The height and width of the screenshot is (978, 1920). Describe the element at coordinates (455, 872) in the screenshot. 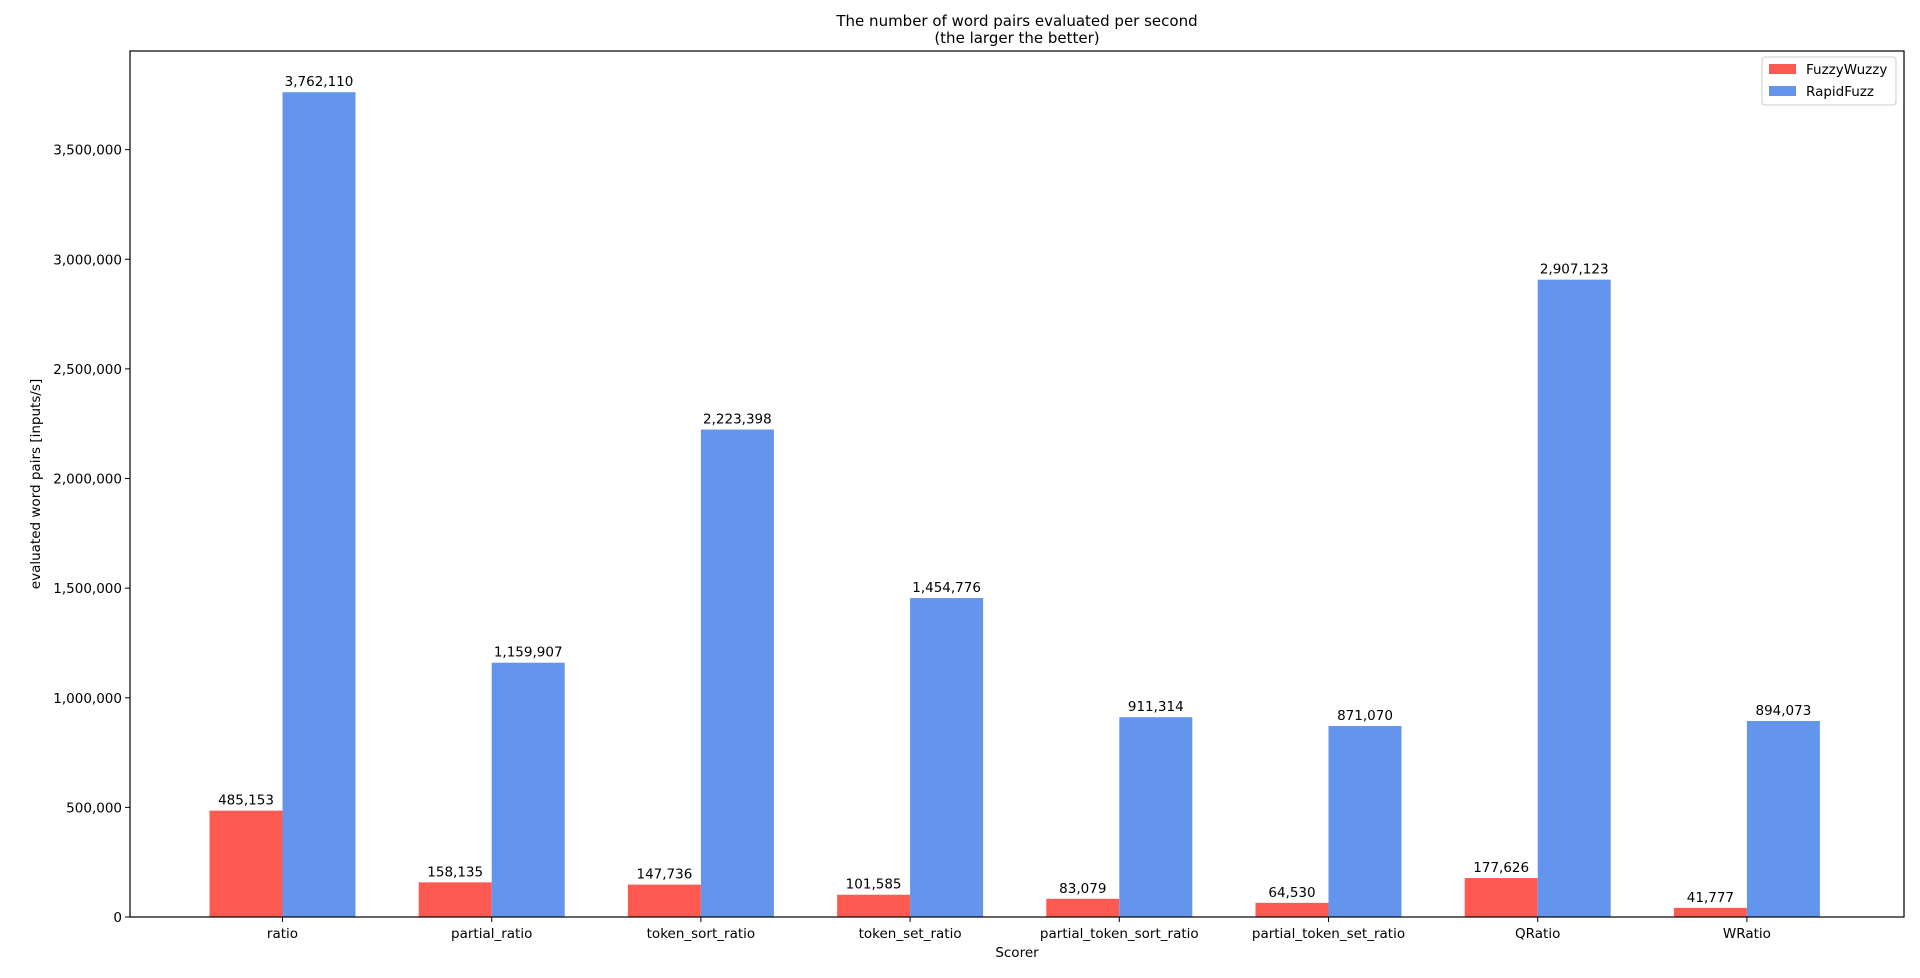

I see `bar-value-label: 158,135` at that location.